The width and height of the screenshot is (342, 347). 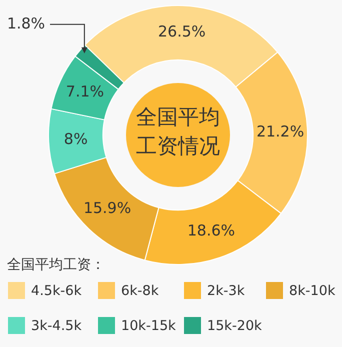 I want to click on data-label: 8%, so click(x=76, y=139).